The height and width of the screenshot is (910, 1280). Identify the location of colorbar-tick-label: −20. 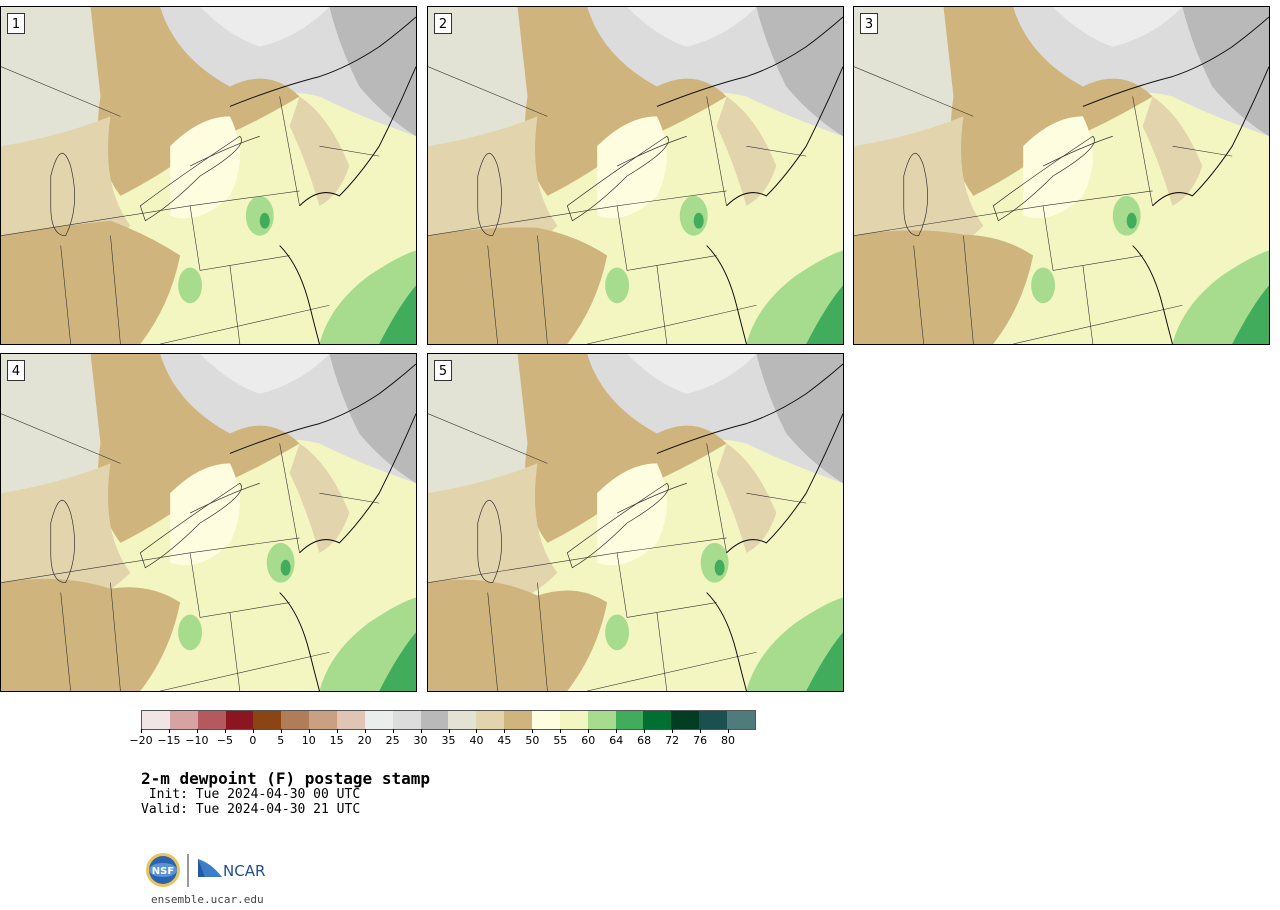
(141, 740).